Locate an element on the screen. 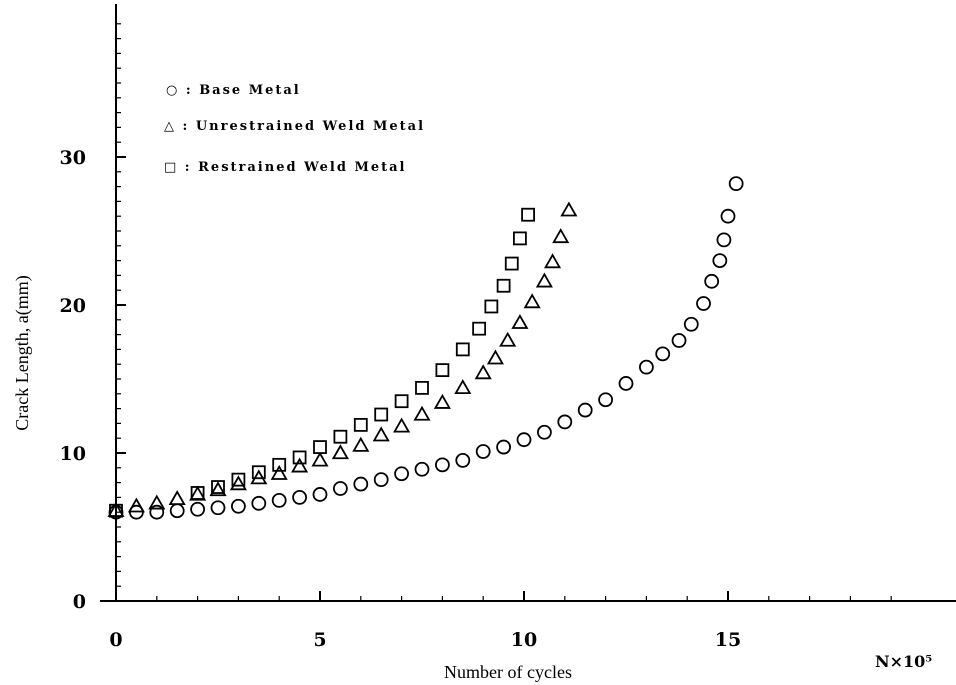 The width and height of the screenshot is (956, 685). y-axis-title: Crack Length, a(mm) is located at coordinates (22, 352).